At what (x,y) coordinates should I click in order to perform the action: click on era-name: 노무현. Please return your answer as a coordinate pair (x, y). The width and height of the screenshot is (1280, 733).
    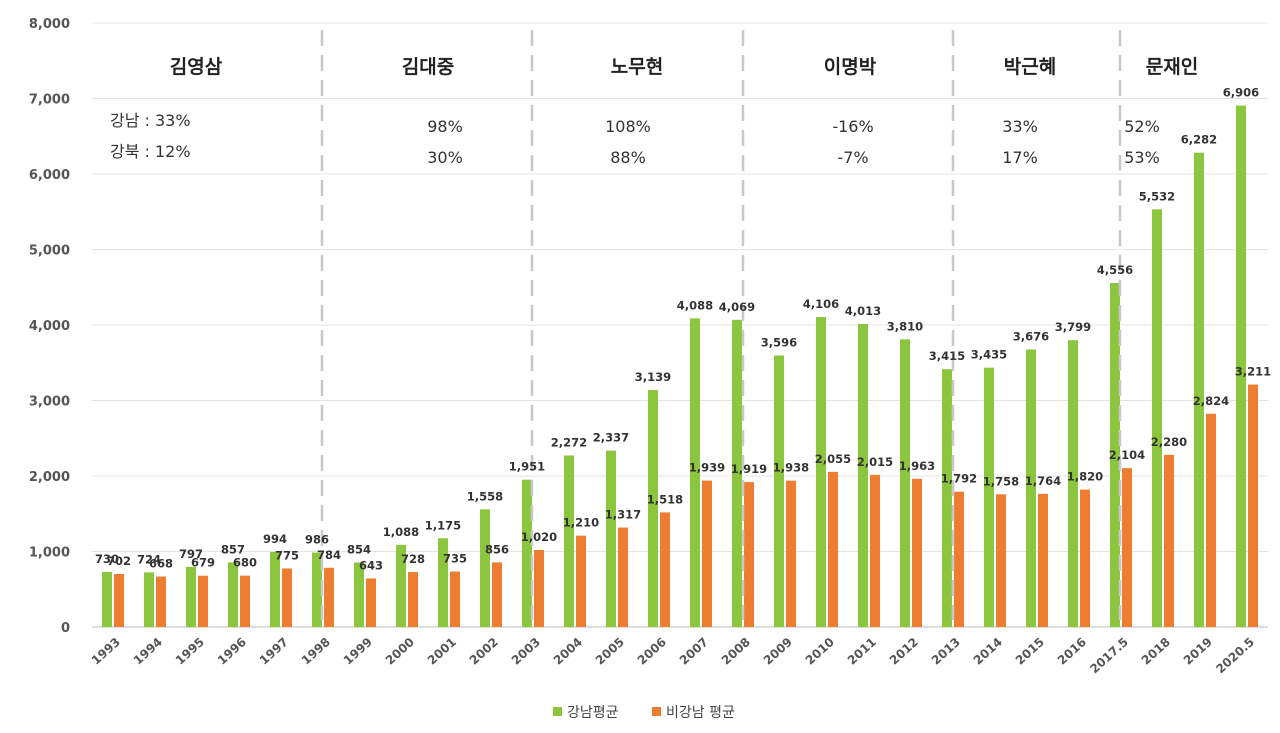
    Looking at the image, I should click on (637, 67).